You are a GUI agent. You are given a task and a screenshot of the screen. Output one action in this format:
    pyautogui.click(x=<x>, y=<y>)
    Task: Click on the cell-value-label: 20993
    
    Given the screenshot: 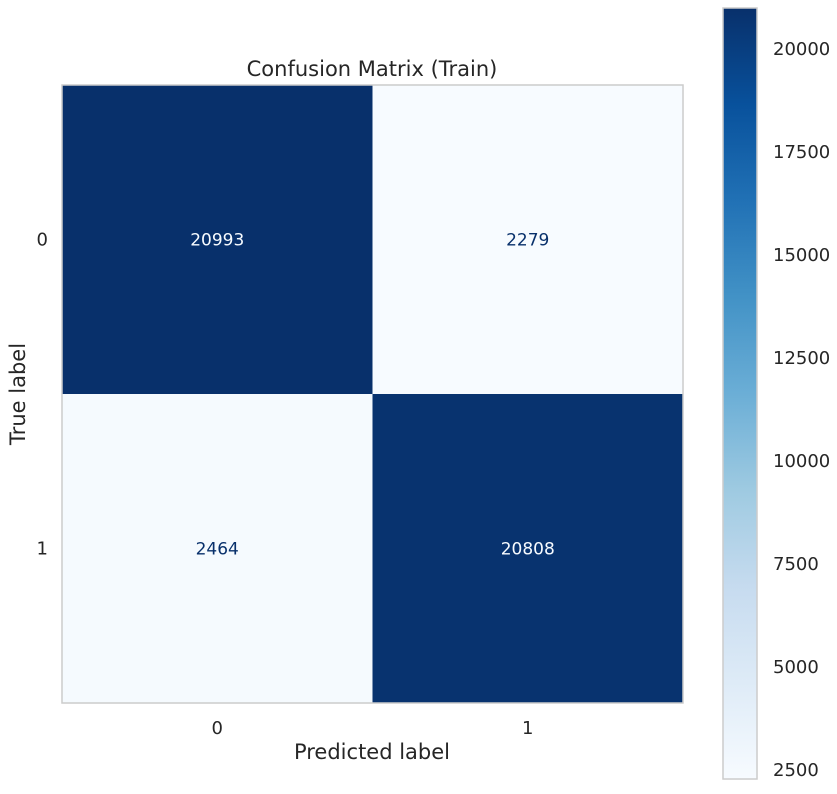 What is the action you would take?
    pyautogui.click(x=217, y=241)
    